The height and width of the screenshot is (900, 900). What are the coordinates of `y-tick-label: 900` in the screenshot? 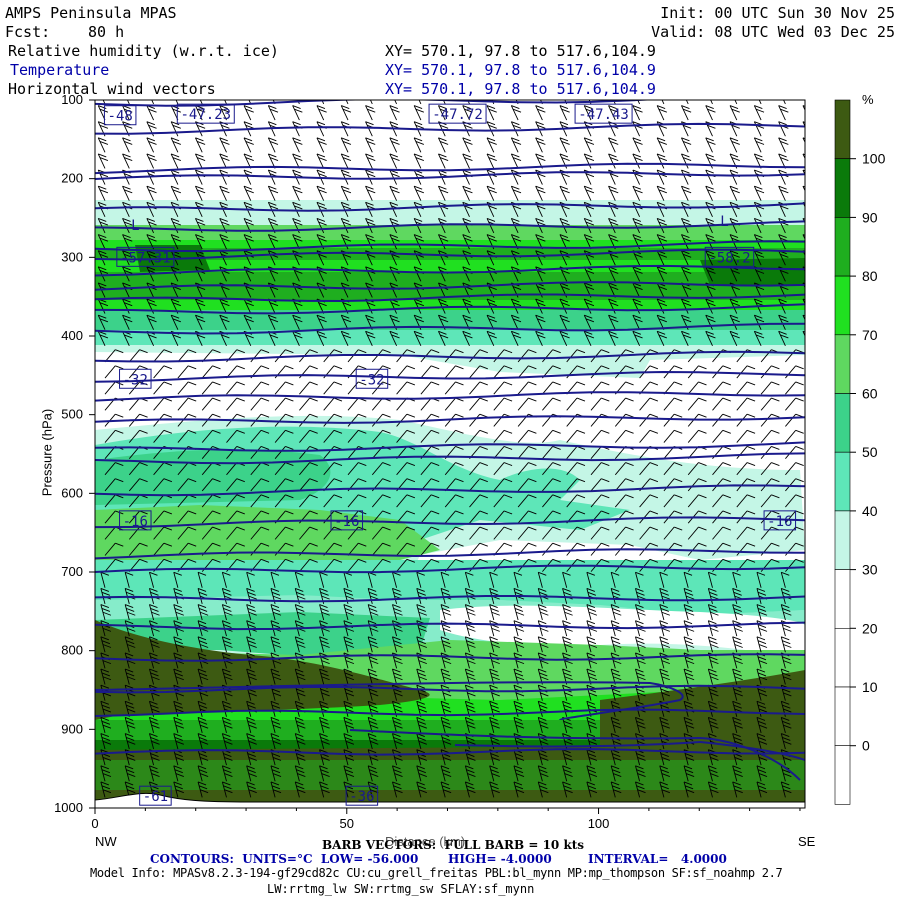 It's located at (72, 728).